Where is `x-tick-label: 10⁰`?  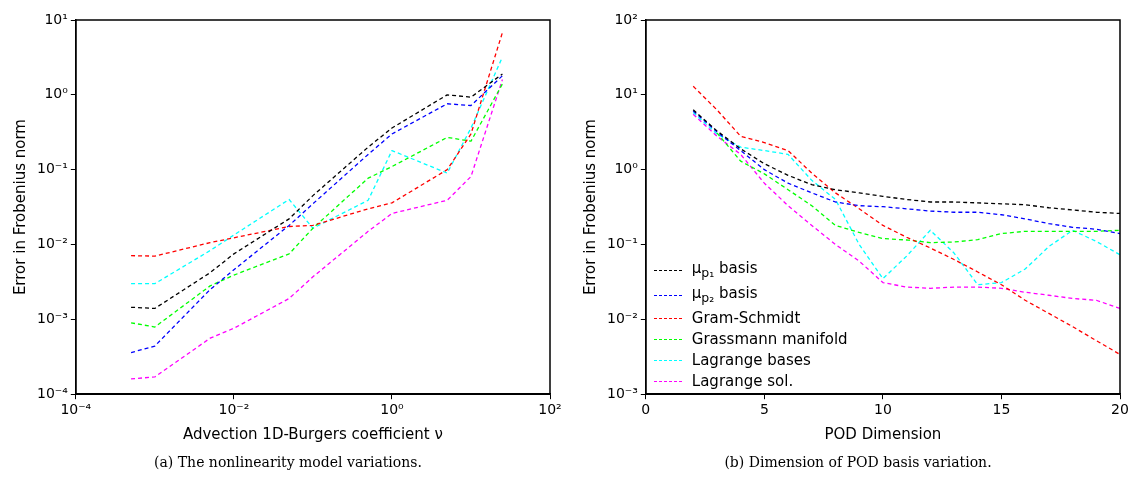 x-tick-label: 10⁰ is located at coordinates (392, 409).